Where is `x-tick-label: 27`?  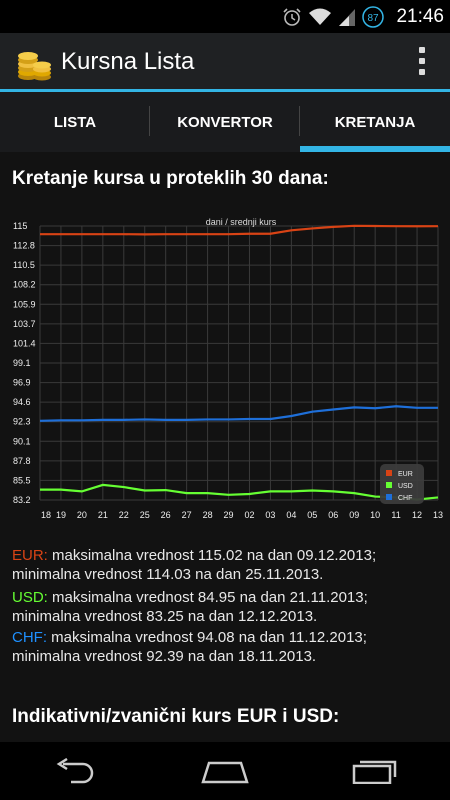
x-tick-label: 27 is located at coordinates (187, 515).